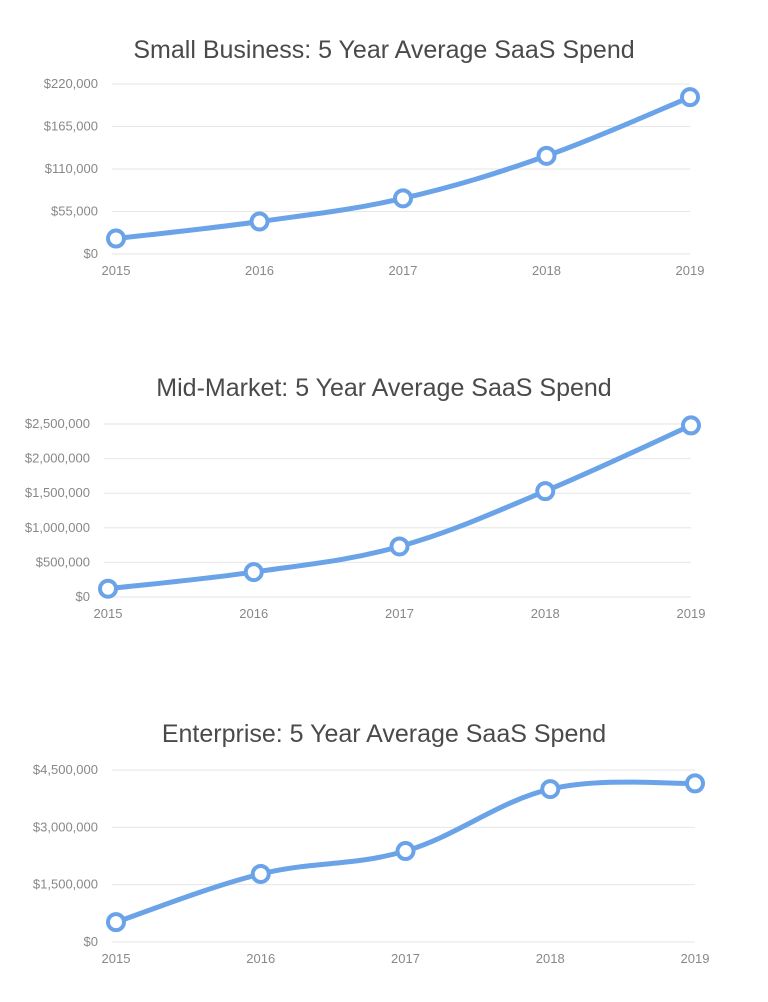 This screenshot has width=768, height=1002. What do you see at coordinates (384, 388) in the screenshot?
I see `chart-title: Mid-Market: 5 Year Average SaaS Spend` at bounding box center [384, 388].